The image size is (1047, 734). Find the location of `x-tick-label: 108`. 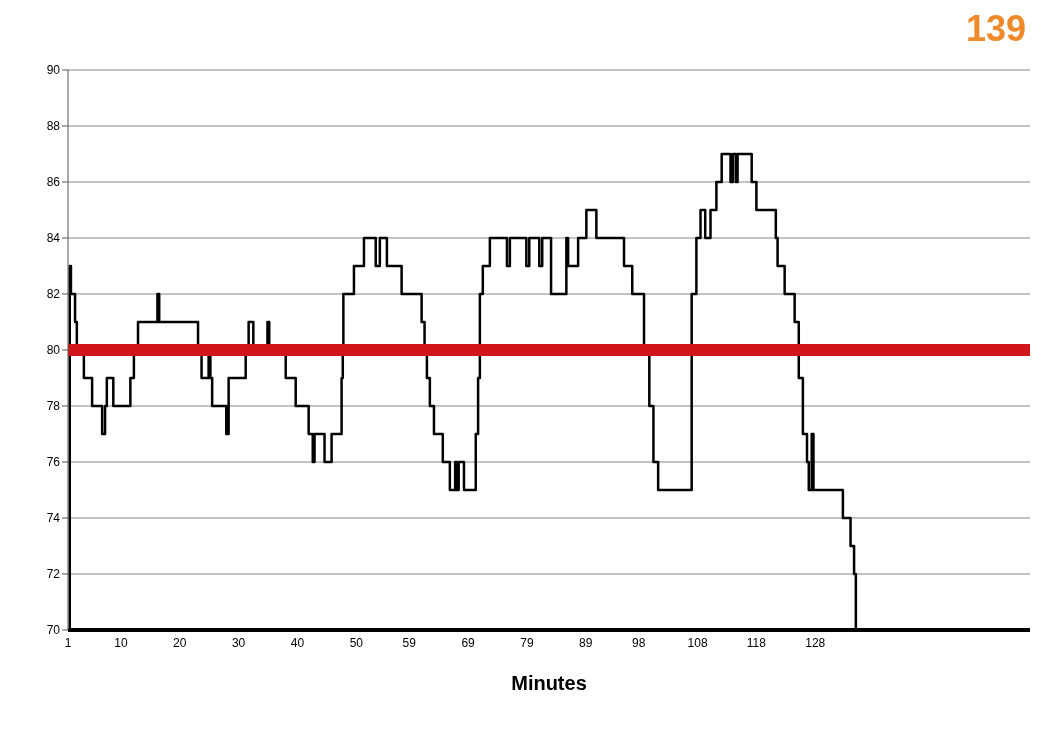

x-tick-label: 108 is located at coordinates (697, 642).